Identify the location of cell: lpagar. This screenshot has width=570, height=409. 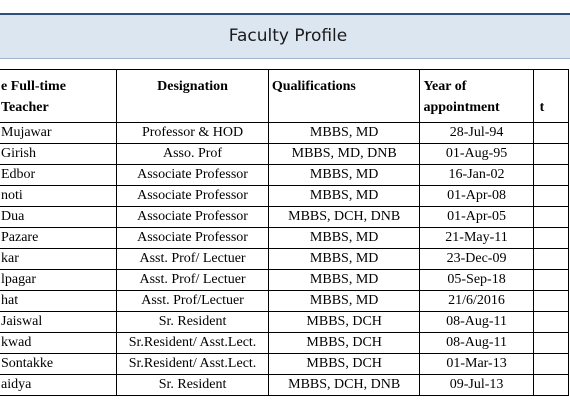
(59, 280).